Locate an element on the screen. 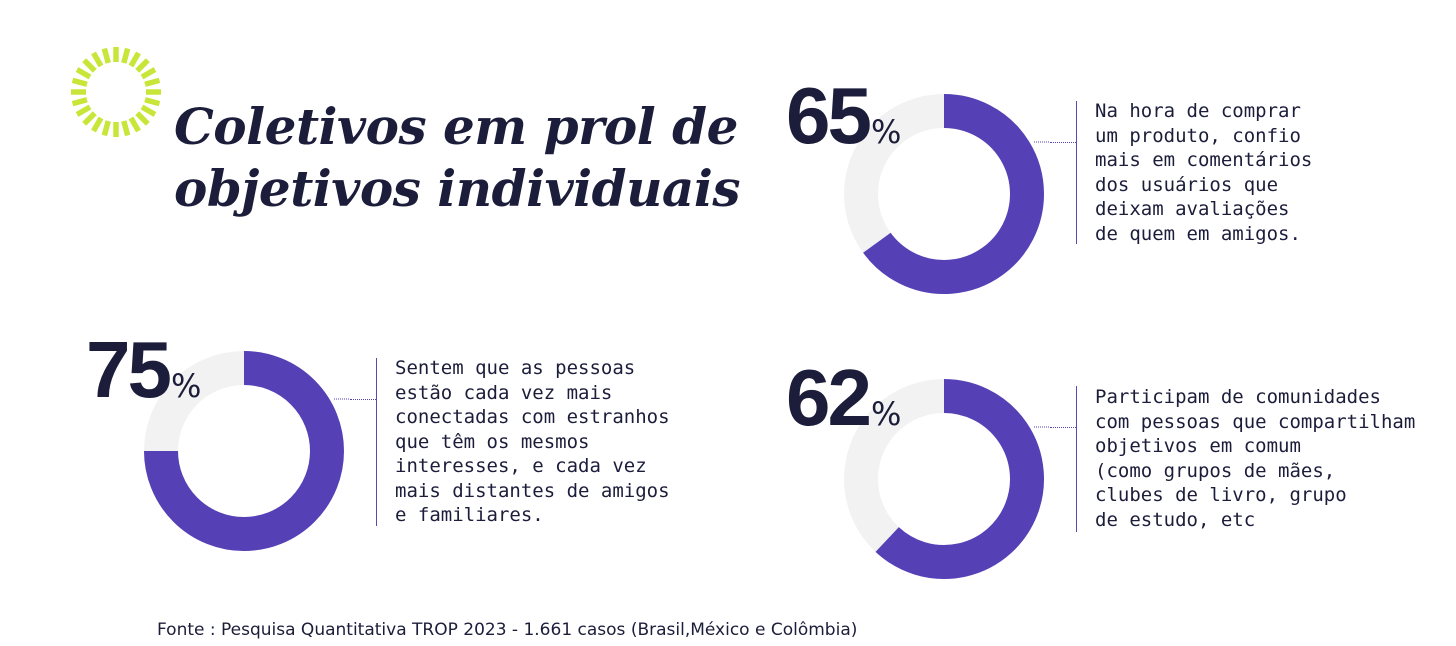  percentage-value: 62 is located at coordinates (829, 397).